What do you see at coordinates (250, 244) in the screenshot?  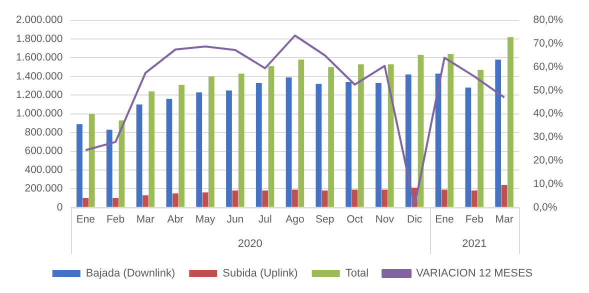 I see `text: 2020` at bounding box center [250, 244].